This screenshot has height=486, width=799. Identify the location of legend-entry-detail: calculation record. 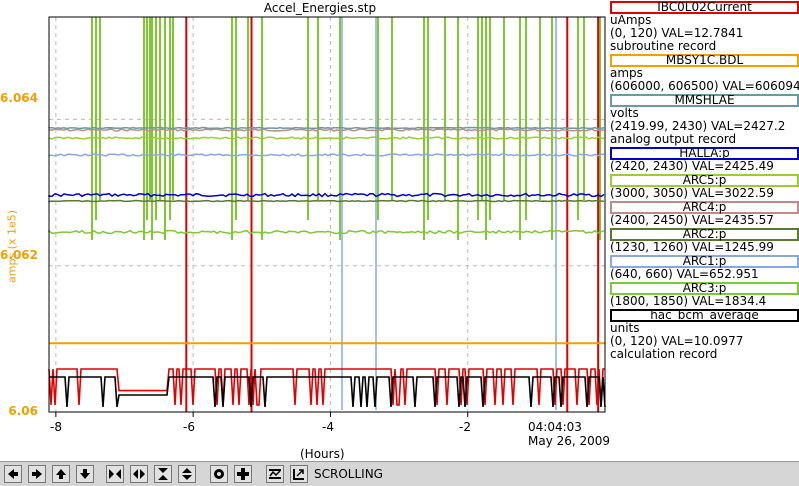
(664, 354).